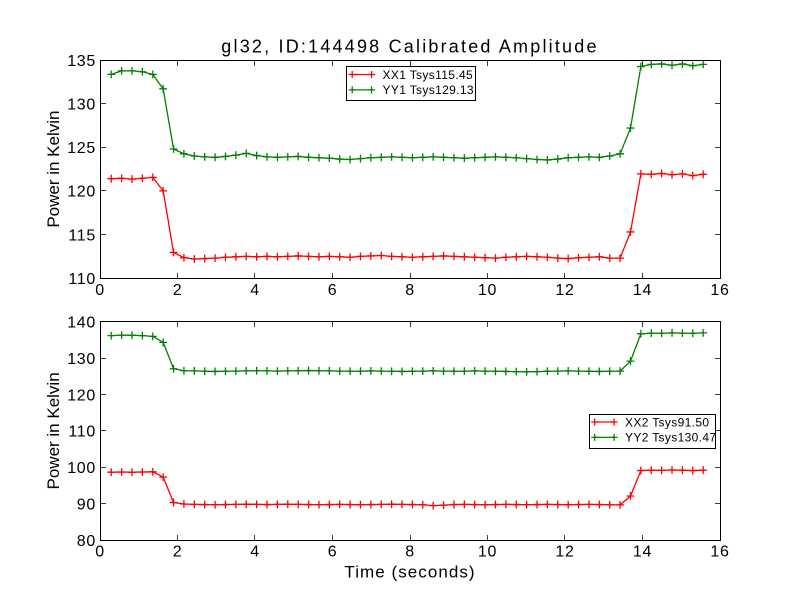 Image resolution: width=800 pixels, height=600 pixels. What do you see at coordinates (670, 438) in the screenshot?
I see `svg-text: YY2 Tsys130.47` at bounding box center [670, 438].